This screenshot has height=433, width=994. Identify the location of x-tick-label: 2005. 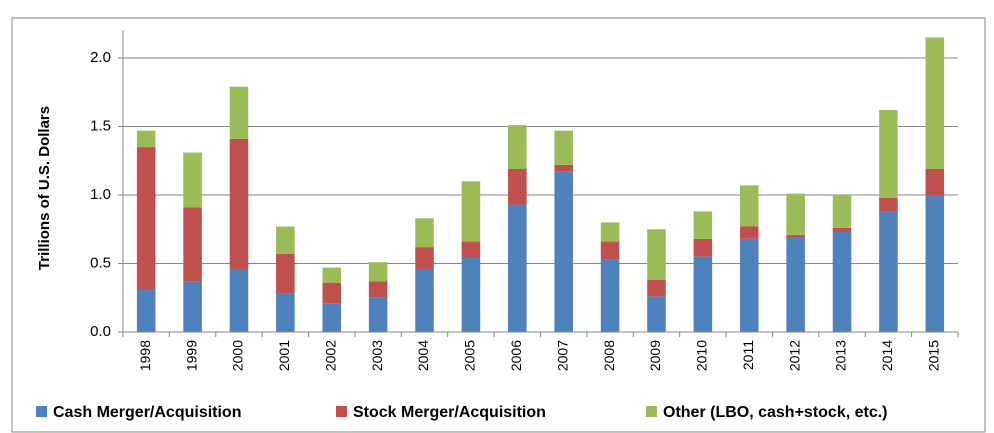
(470, 355).